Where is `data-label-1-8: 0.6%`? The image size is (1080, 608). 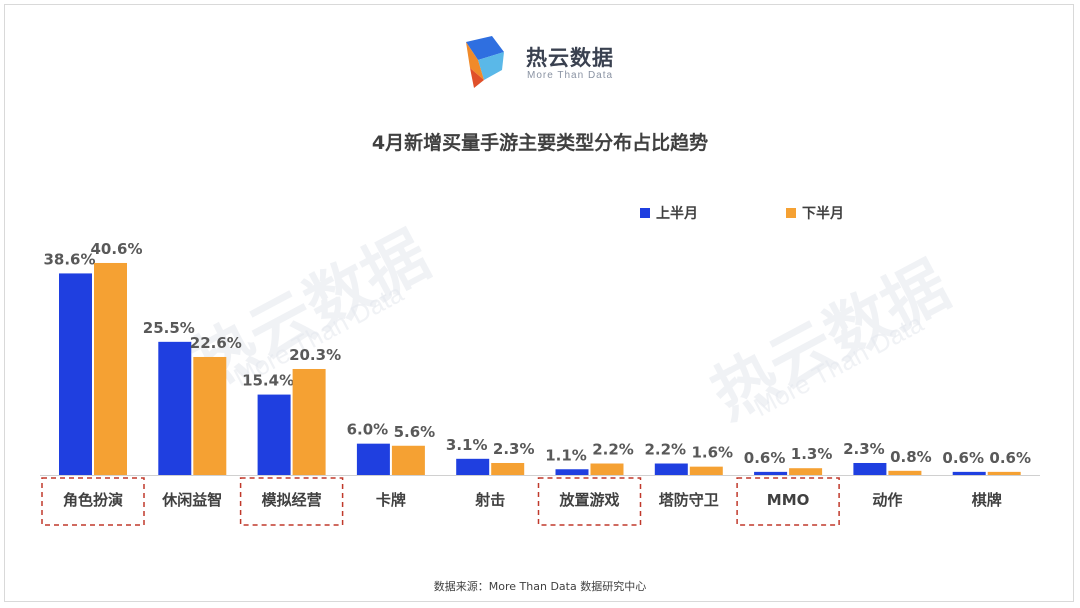 data-label-1-8: 0.6% is located at coordinates (765, 458).